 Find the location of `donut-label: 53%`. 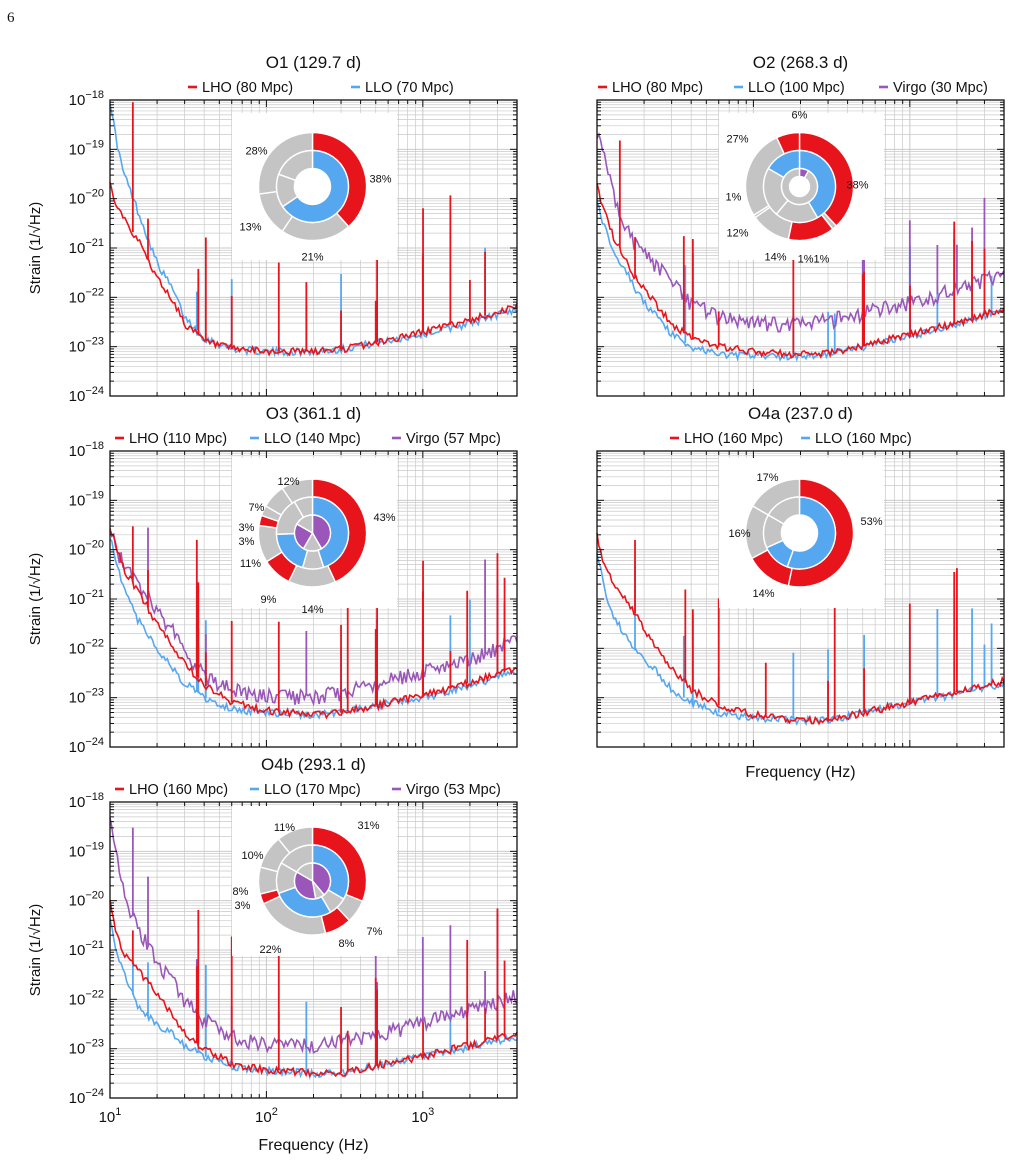

donut-label: 53% is located at coordinates (871, 522).